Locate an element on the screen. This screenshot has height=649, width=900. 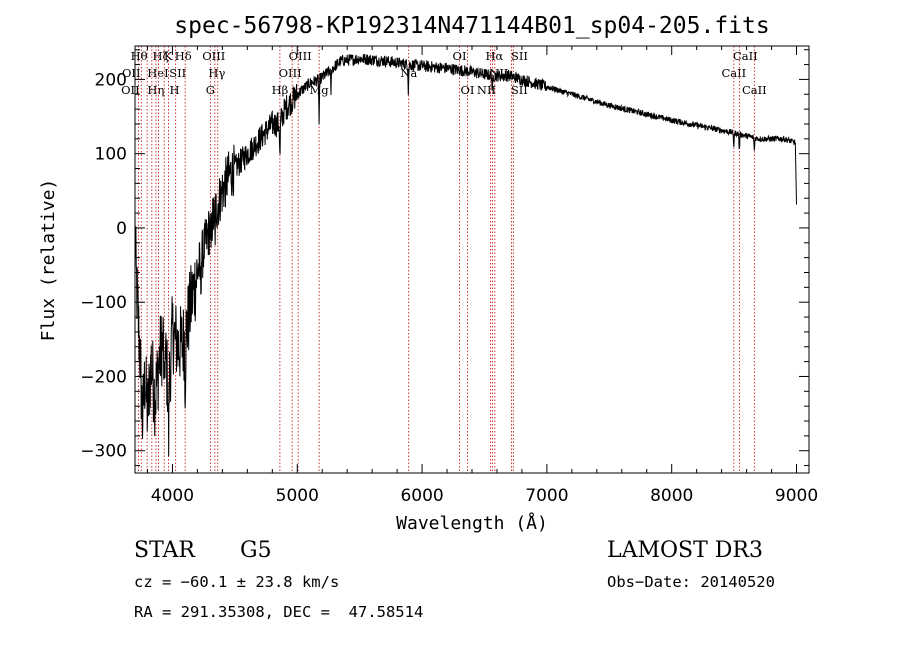
coordinates: RA = 291.35308, DEC = 47.58514 is located at coordinates (279, 612).